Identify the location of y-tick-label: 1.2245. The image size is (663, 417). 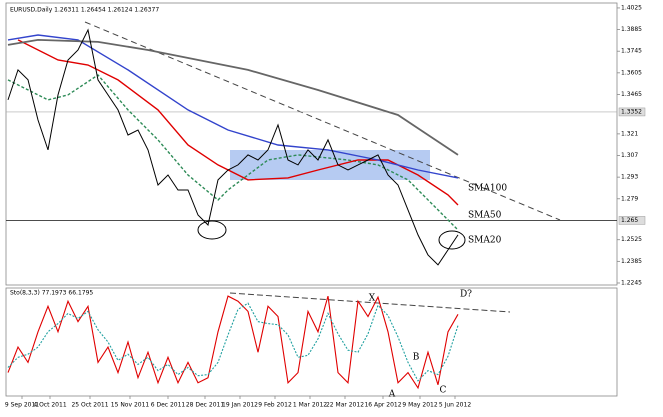
(631, 282).